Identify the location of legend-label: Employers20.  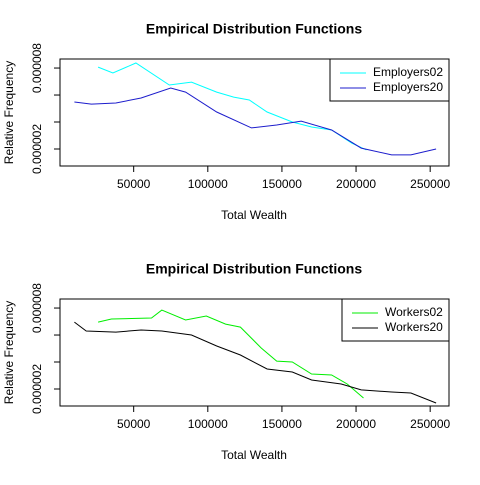
(408, 87).